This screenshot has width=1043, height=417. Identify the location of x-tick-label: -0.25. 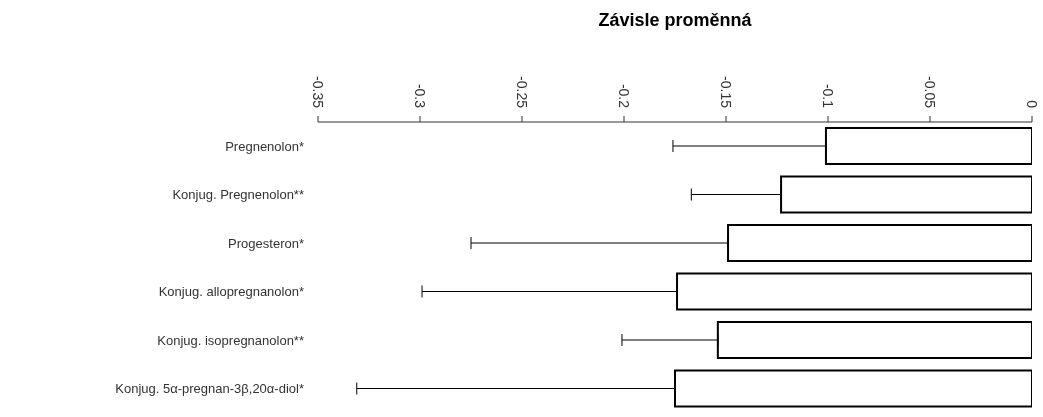
(522, 92).